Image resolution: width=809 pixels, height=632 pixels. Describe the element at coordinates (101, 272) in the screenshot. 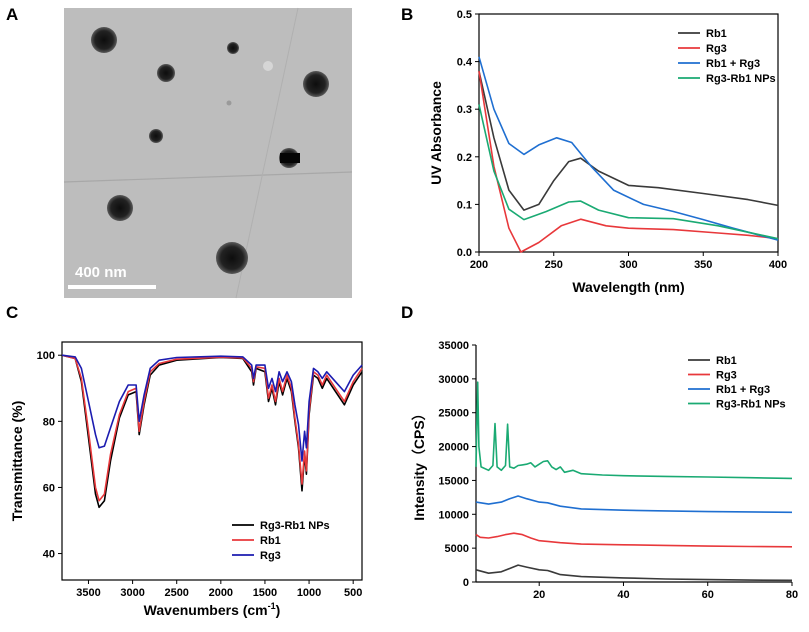

I see `scale-bar-text: 400 nm` at that location.